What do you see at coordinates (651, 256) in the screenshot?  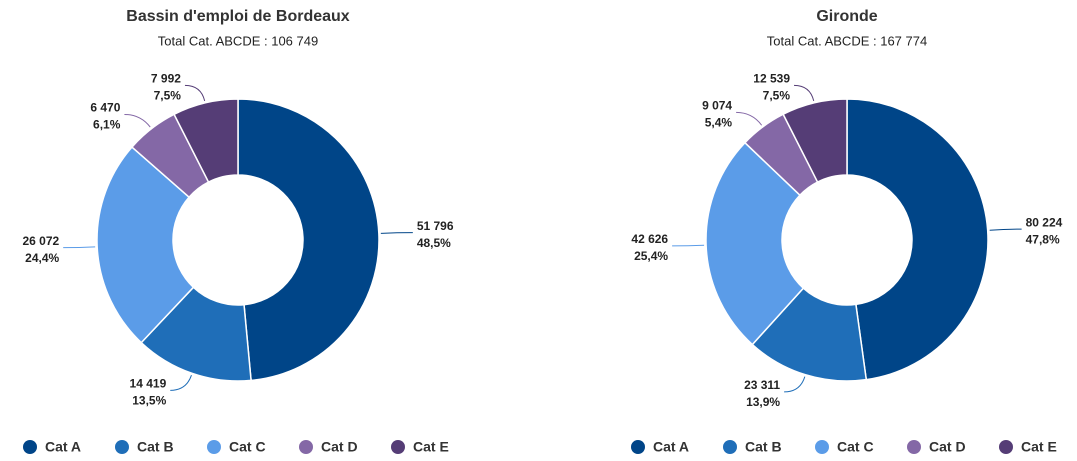 I see `data-label-percent: 25,4%` at bounding box center [651, 256].